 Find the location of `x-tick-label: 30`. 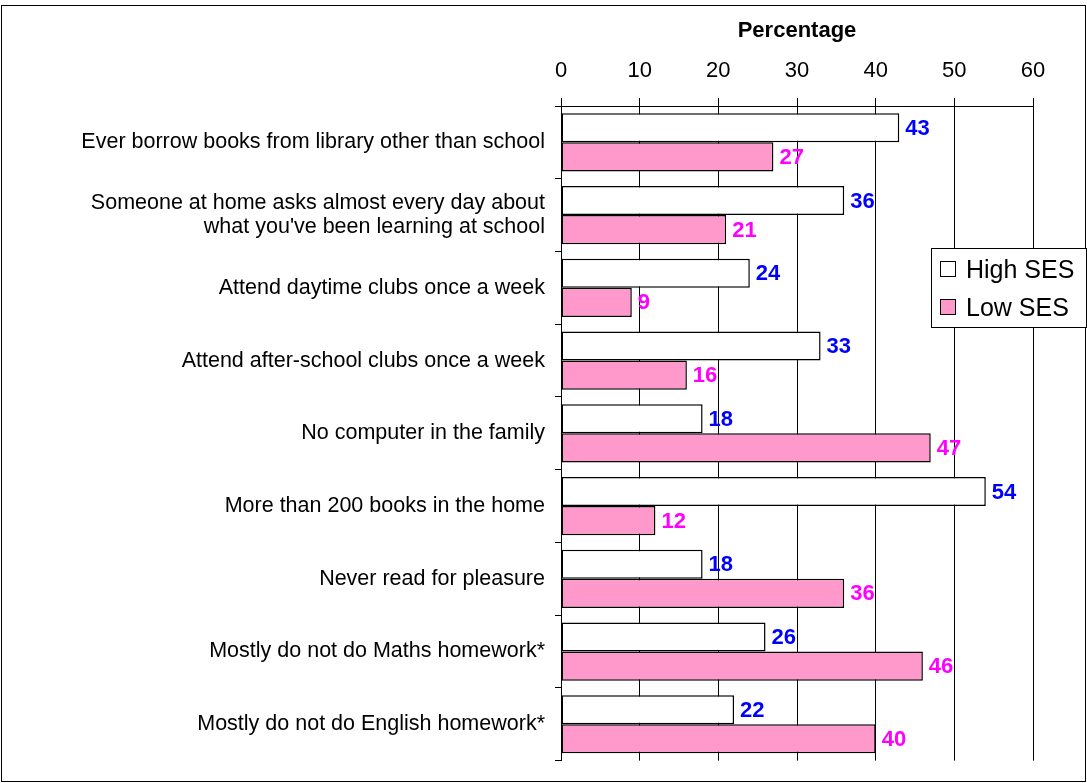

x-tick-label: 30 is located at coordinates (797, 69).